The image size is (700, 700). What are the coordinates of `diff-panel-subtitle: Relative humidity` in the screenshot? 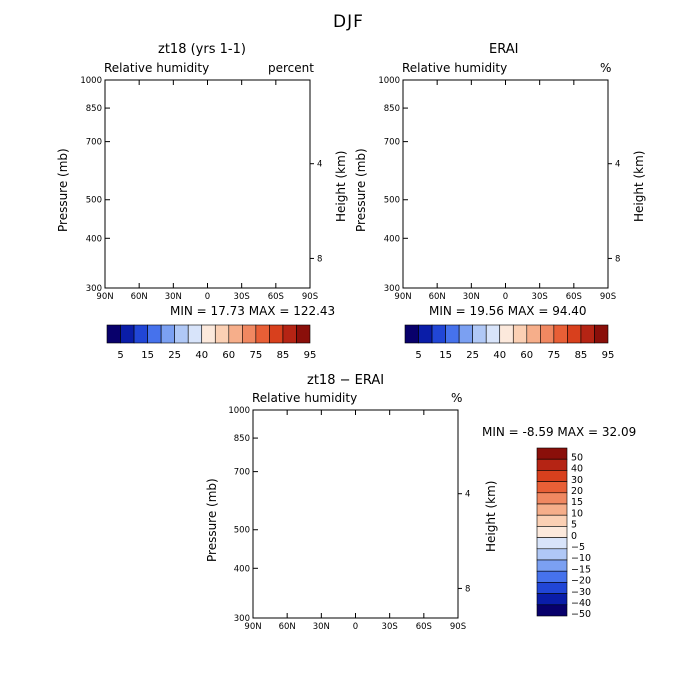 It's located at (305, 398).